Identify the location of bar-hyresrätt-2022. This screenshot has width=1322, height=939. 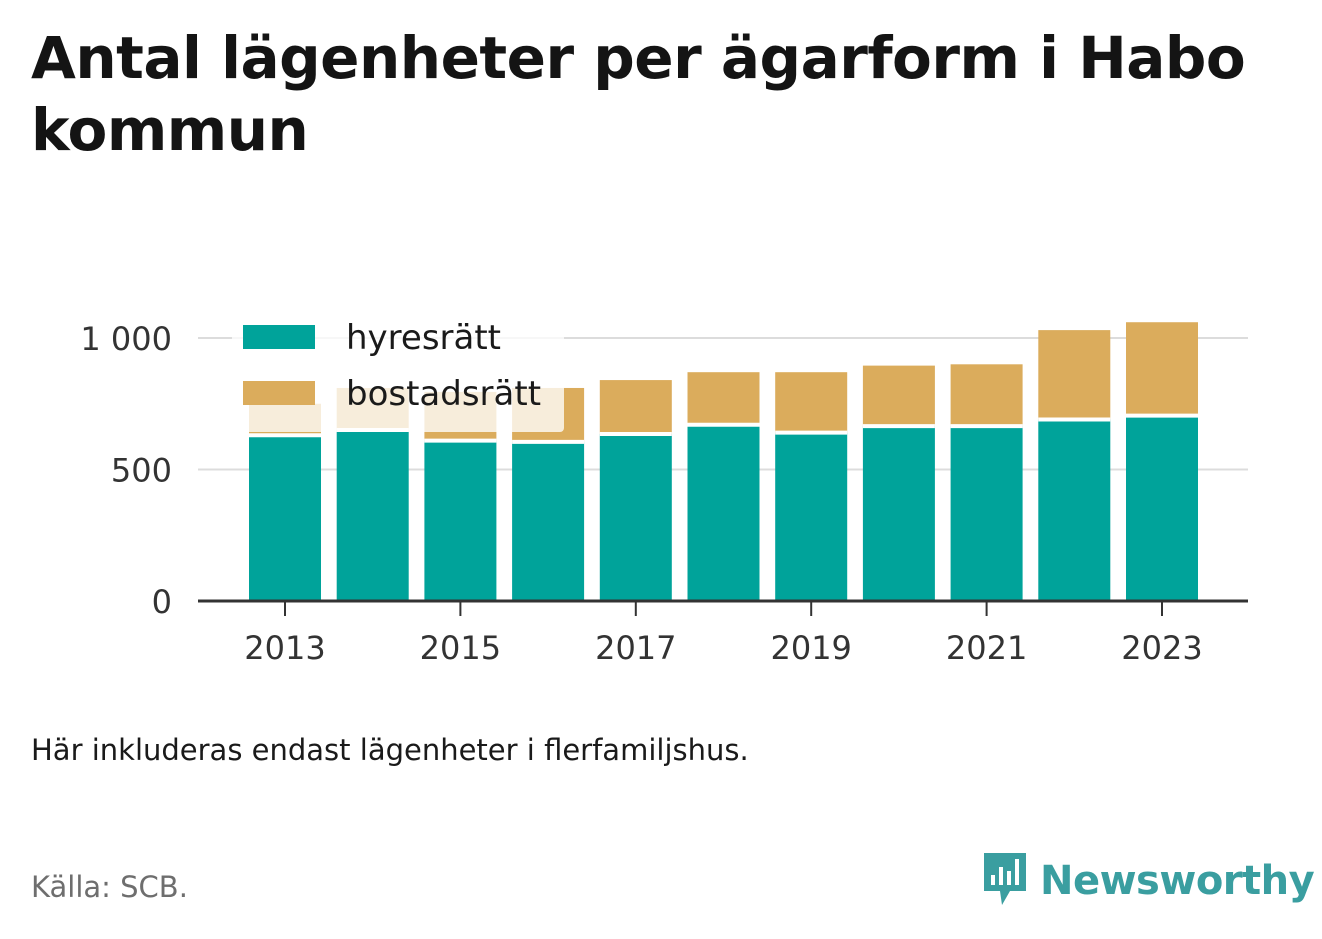
(1074, 510).